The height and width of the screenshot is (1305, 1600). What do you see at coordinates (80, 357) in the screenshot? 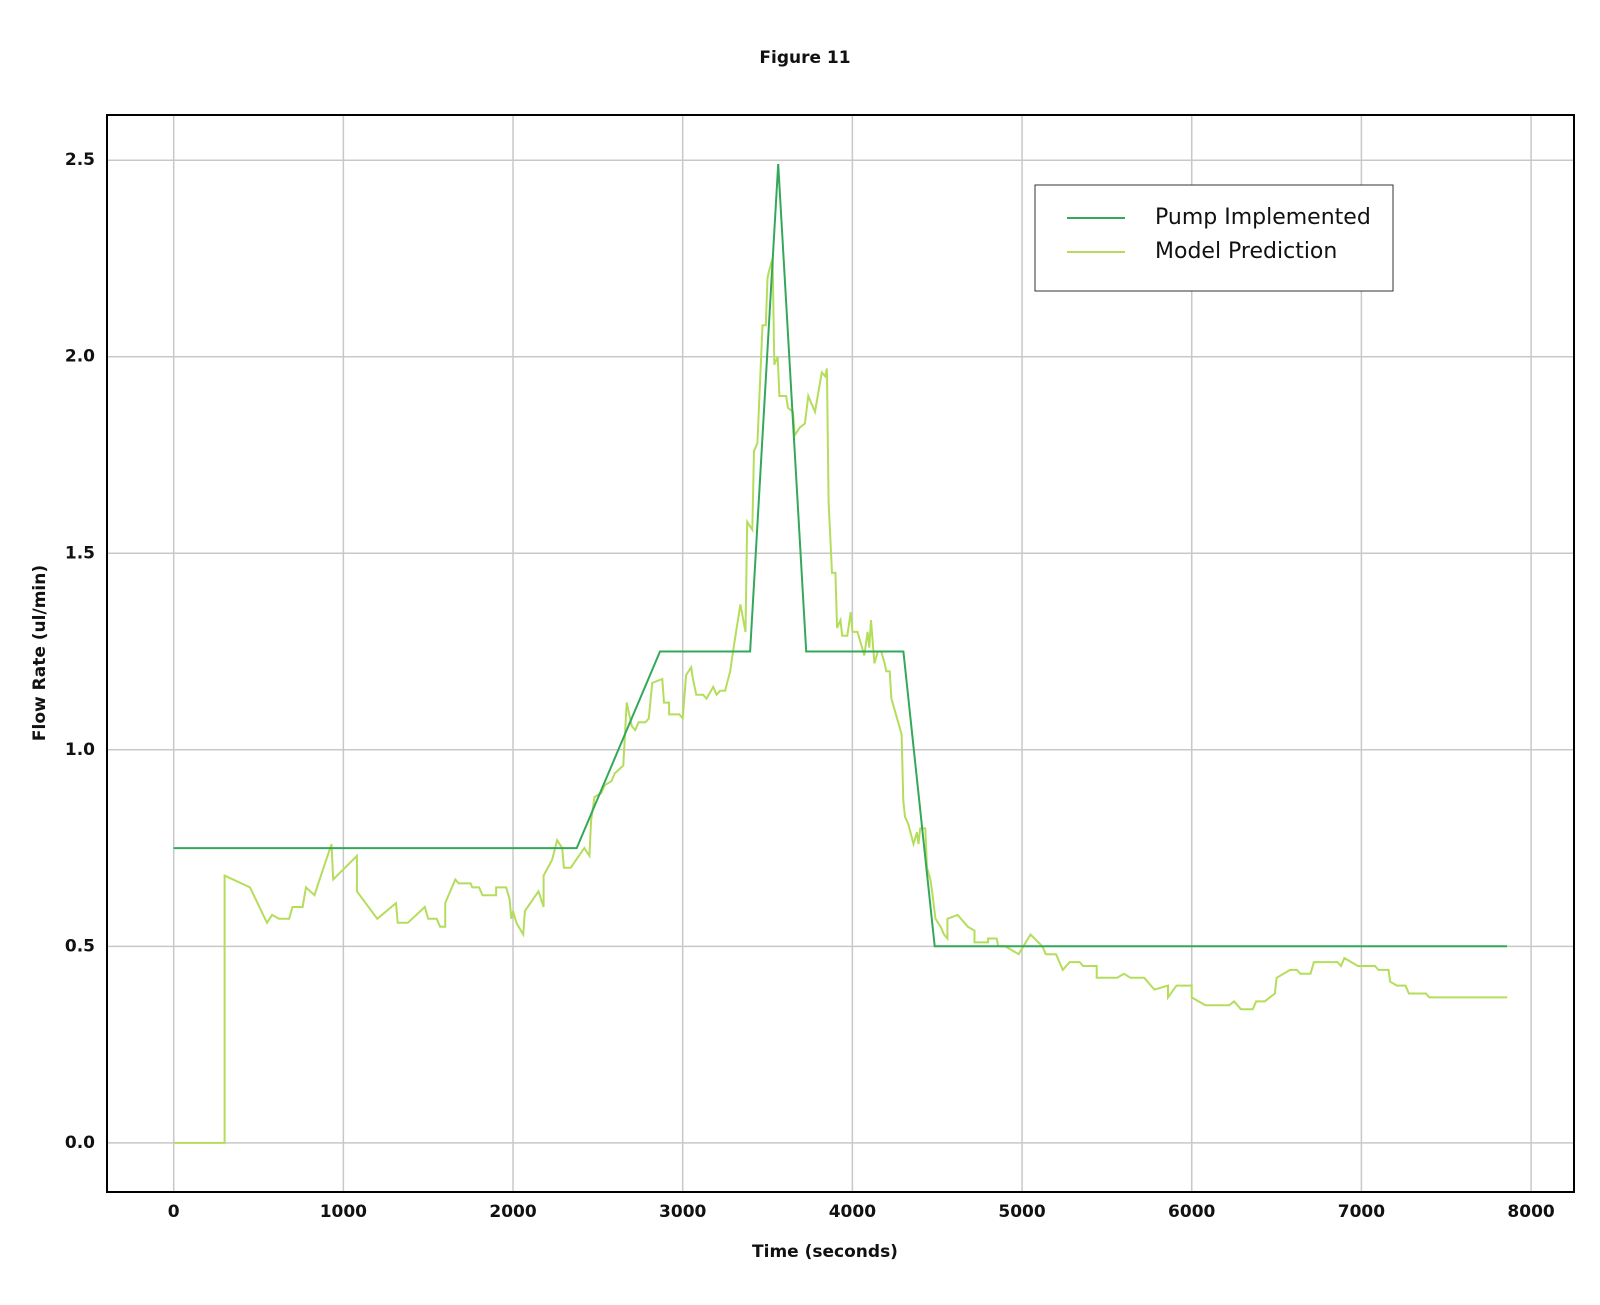
I see `y-tick-label: 2.0` at bounding box center [80, 357].